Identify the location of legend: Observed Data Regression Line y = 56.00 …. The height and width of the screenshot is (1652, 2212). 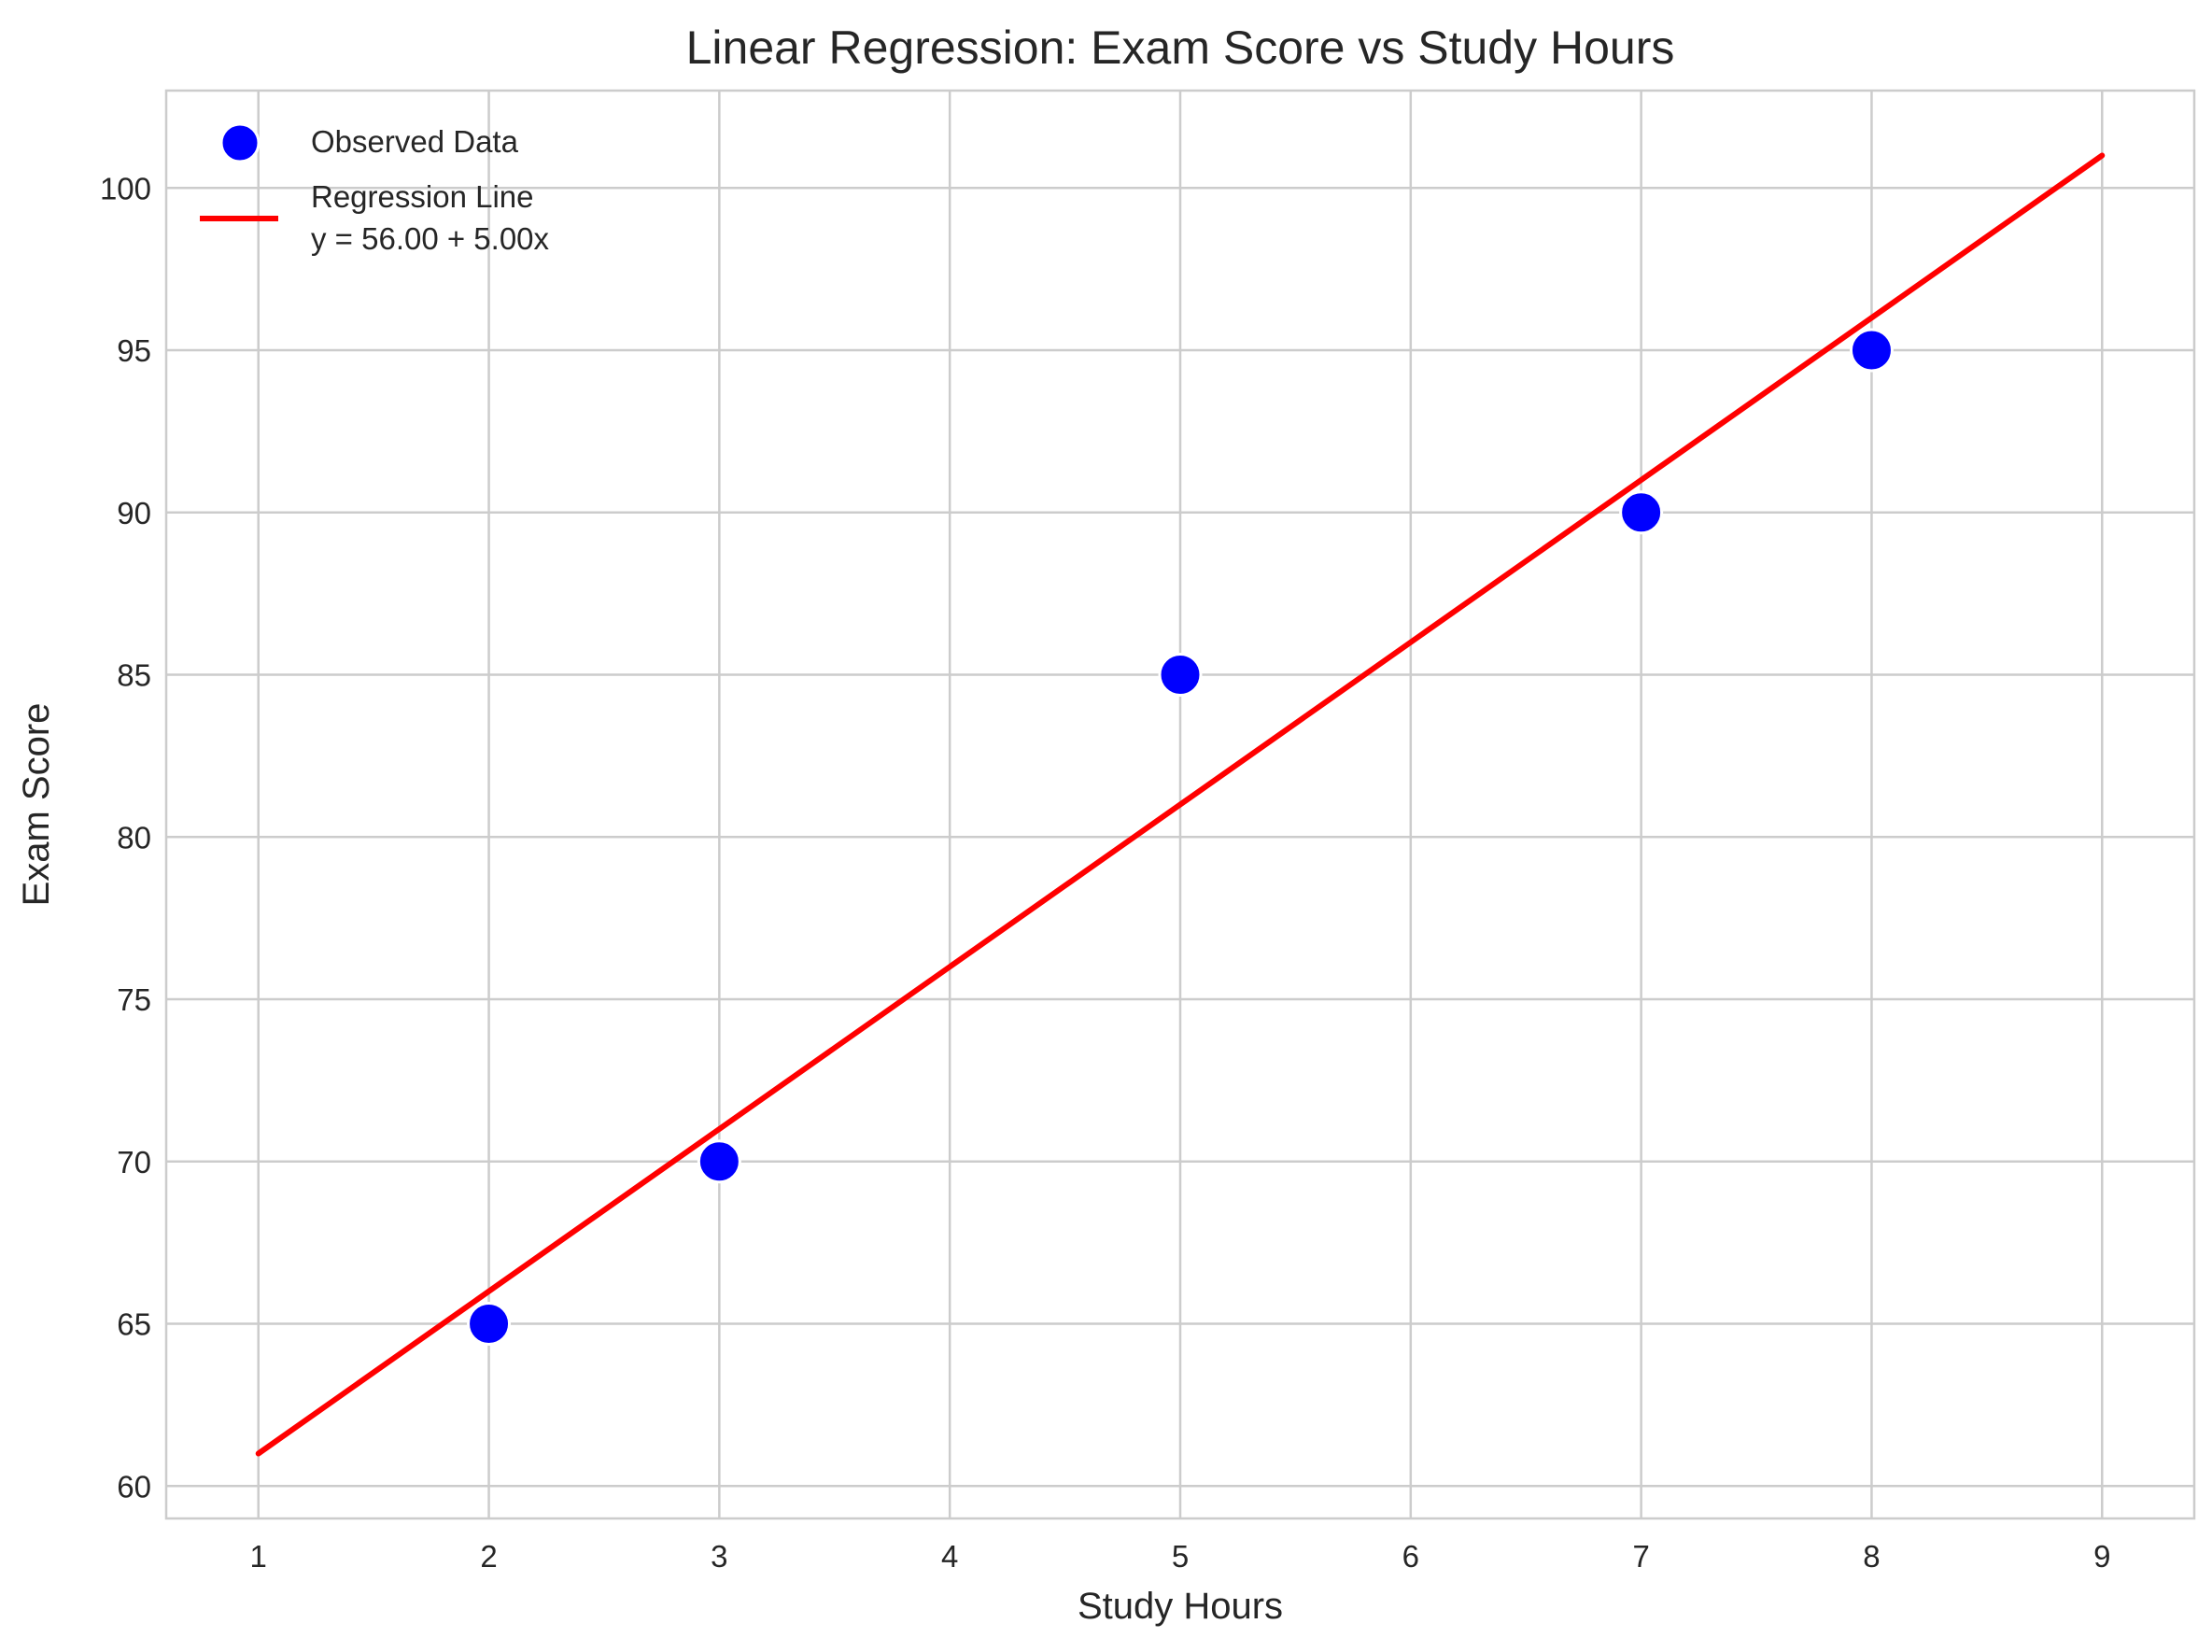
(375, 189).